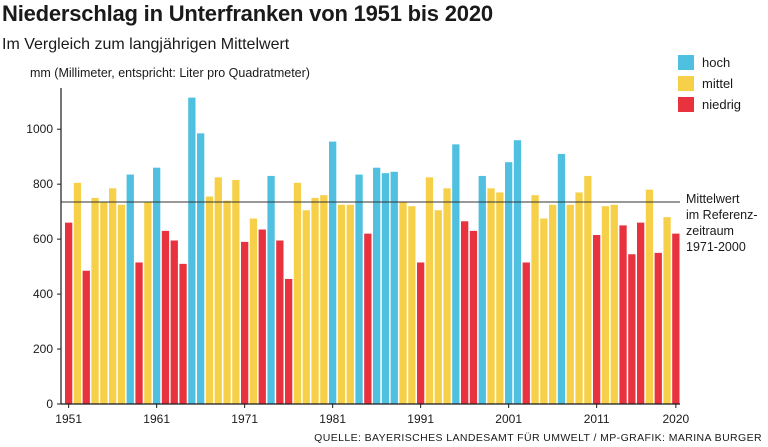 The image size is (768, 447). I want to click on legend: hoch mittel niedrig, so click(709, 83).